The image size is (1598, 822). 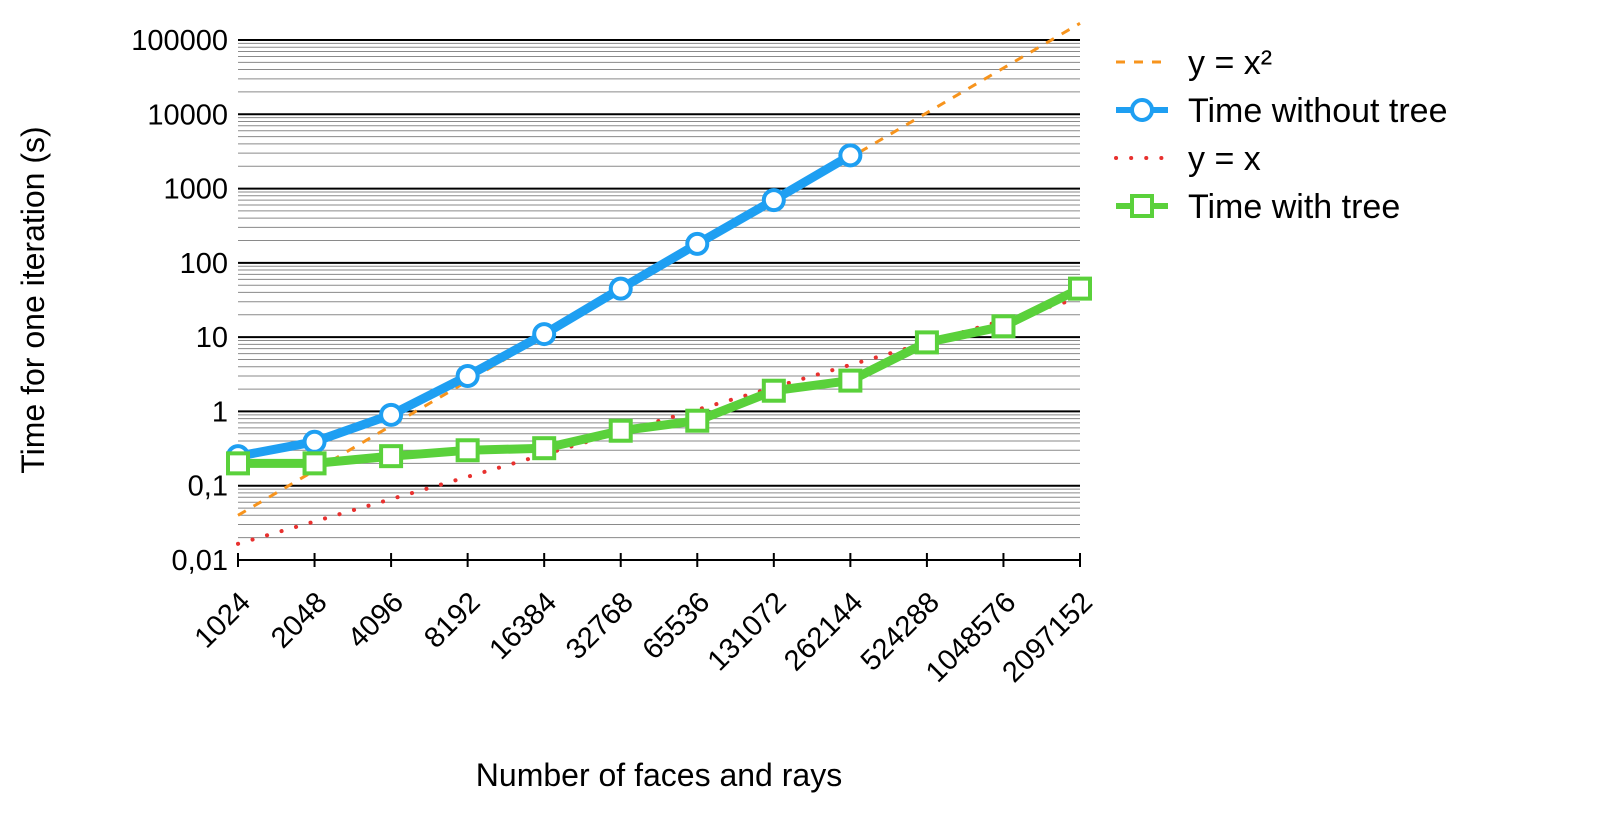 I want to click on legend-entry: Time with tree, so click(x=1258, y=207).